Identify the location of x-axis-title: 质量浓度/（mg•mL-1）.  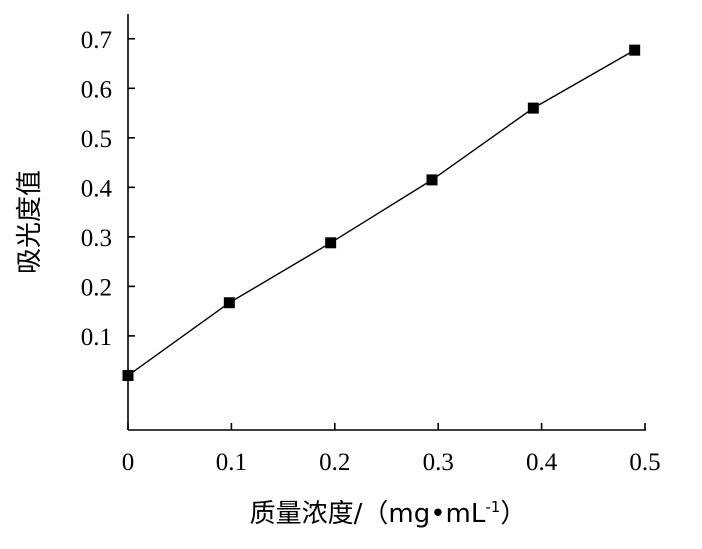
(388, 513).